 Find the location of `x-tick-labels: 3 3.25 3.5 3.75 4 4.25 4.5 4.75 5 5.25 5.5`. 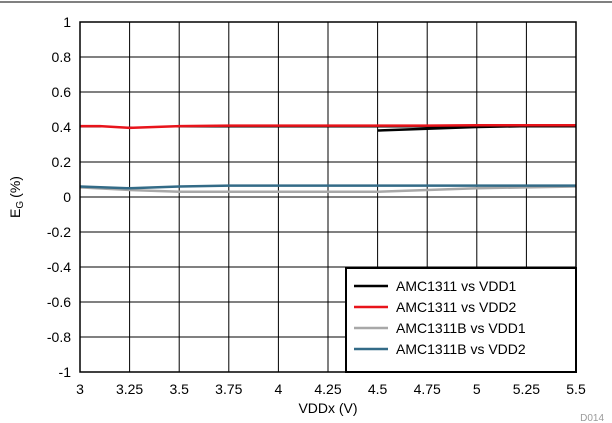

x-tick-labels: 3 3.25 3.5 3.75 4 4.25 4.5 4.75 5 5.25 5.5 is located at coordinates (331, 389).